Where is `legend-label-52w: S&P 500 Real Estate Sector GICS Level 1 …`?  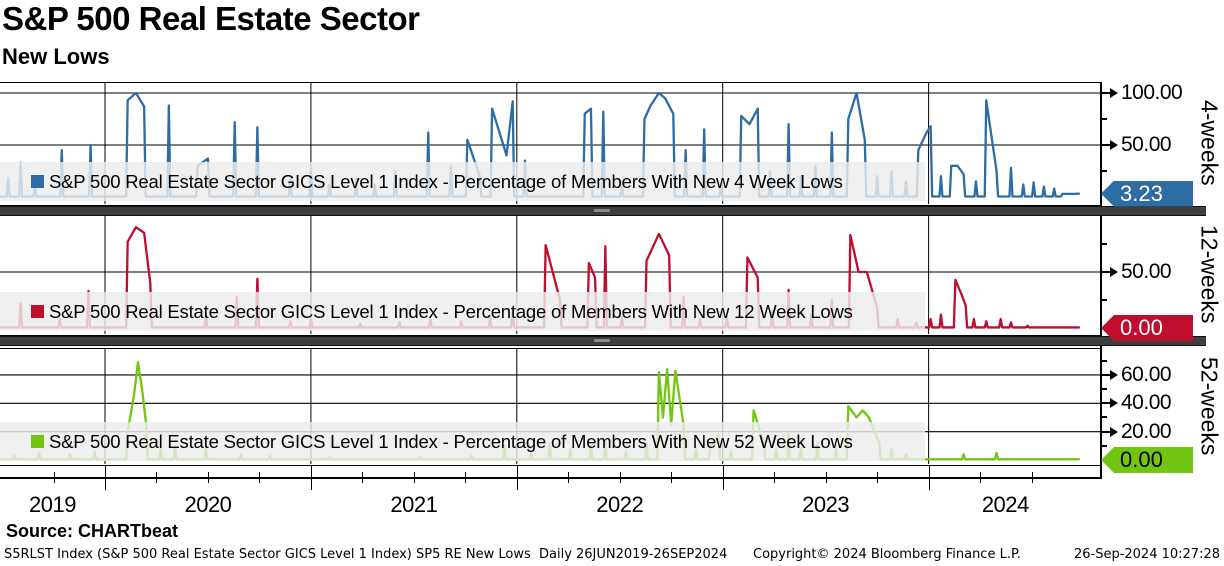 legend-label-52w: S&P 500 Real Estate Sector GICS Level 1 … is located at coordinates (451, 441).